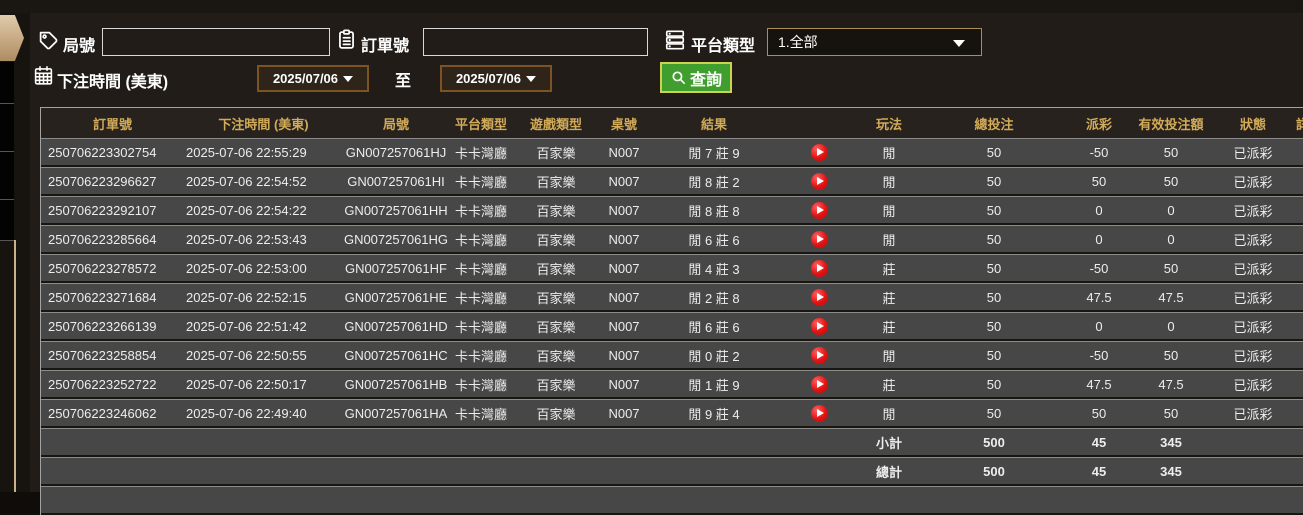  What do you see at coordinates (112, 326) in the screenshot?
I see `cell-order: 250706223266139` at bounding box center [112, 326].